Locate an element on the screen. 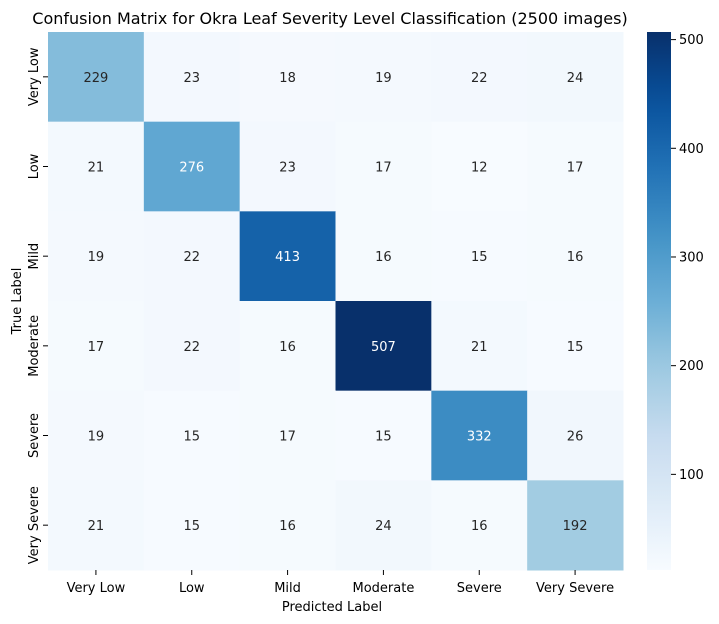  cell-value-label: 413 is located at coordinates (287, 257).